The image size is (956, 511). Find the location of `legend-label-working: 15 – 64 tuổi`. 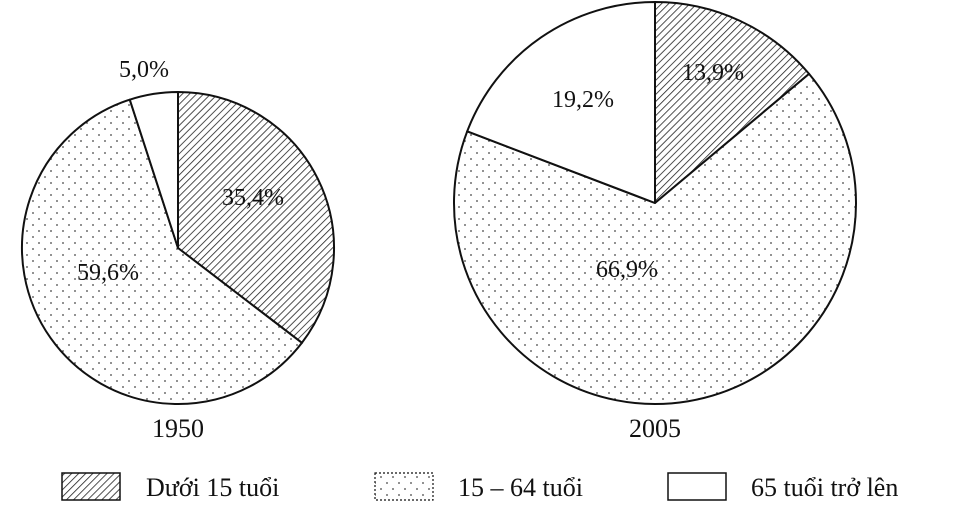

legend-label-working: 15 – 64 tuổi is located at coordinates (520, 487).